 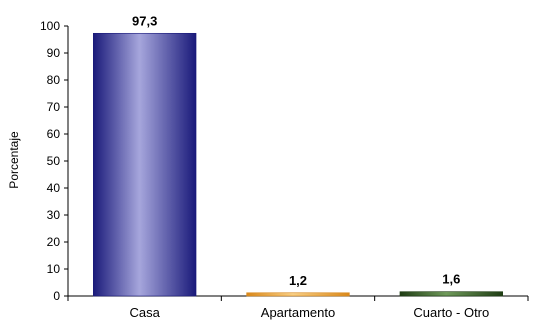 I want to click on x-category-label: Apartamento, so click(x=298, y=312).